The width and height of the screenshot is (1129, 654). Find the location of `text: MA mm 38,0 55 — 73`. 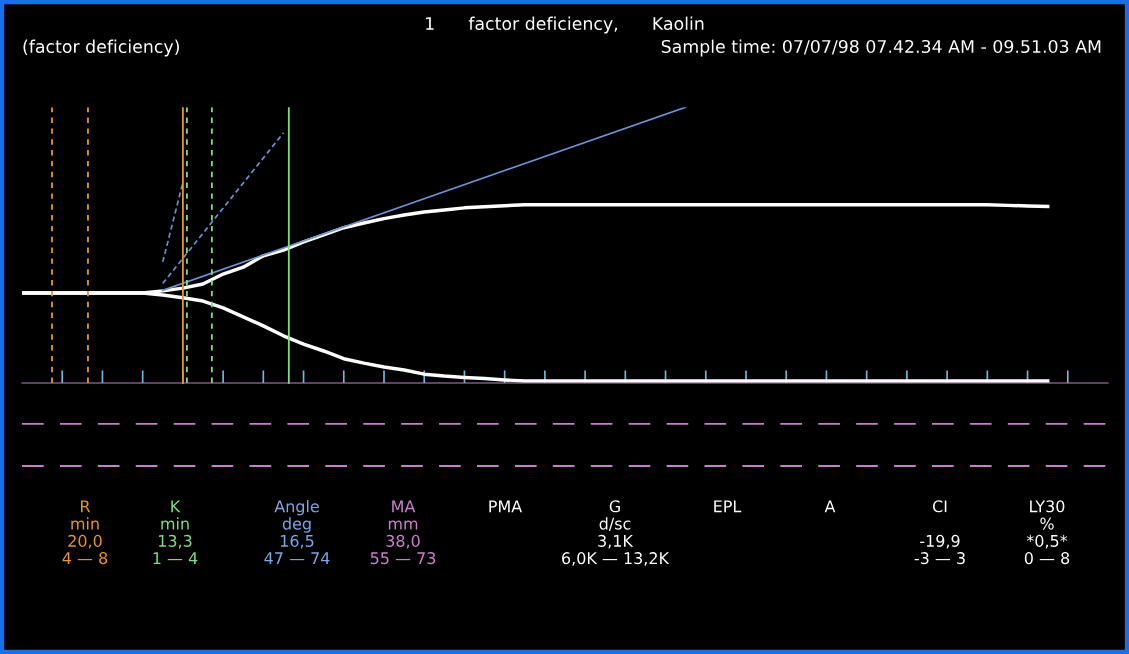

text: MA mm 38,0 55 — 73 is located at coordinates (403, 532).